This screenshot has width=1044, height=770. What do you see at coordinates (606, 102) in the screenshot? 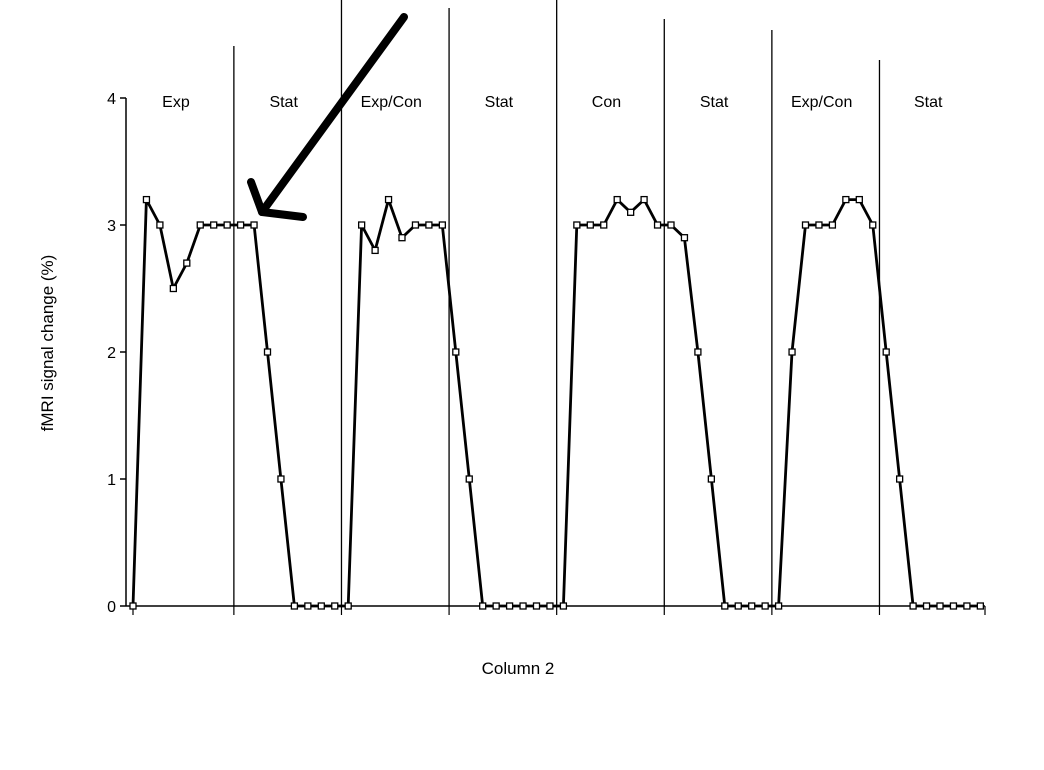
I see `phase-label: Con` at bounding box center [606, 102].